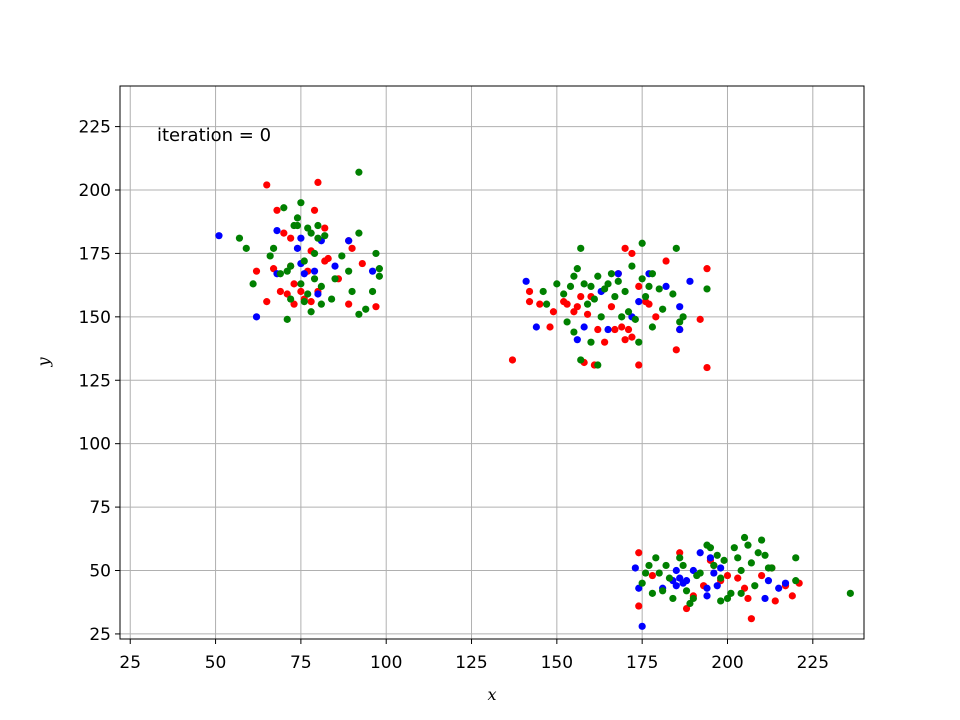 Image resolution: width=960 pixels, height=720 pixels. Describe the element at coordinates (214, 135) in the screenshot. I see `iteration-annotation: iteration = 0` at that location.